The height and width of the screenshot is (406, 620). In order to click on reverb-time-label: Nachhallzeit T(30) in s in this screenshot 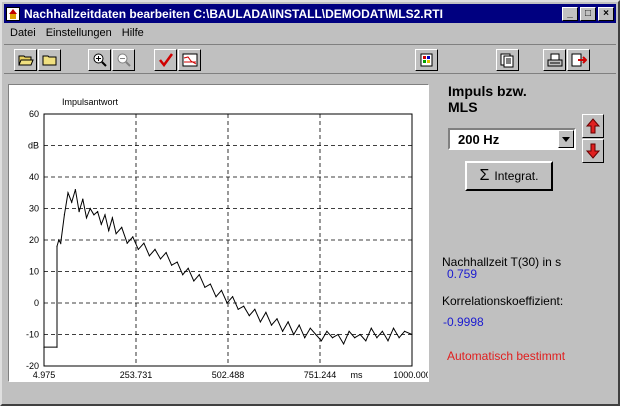, I will do `click(502, 262)`.